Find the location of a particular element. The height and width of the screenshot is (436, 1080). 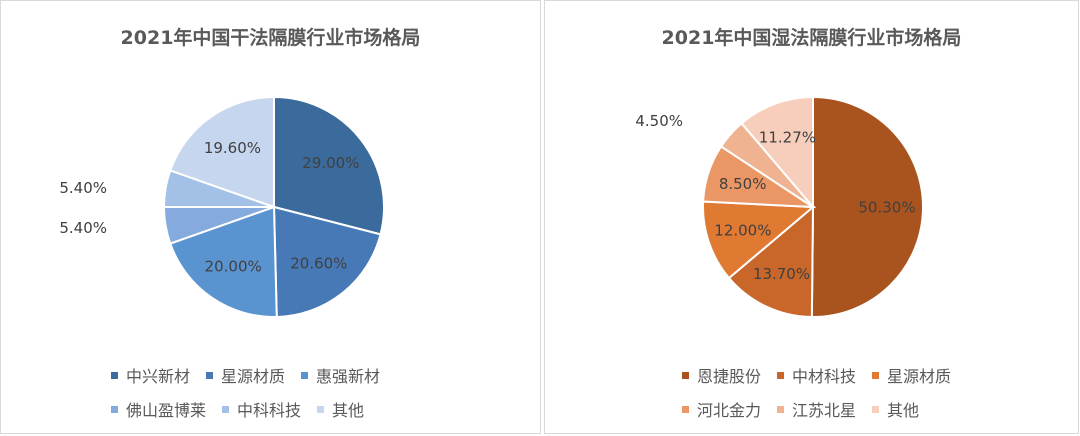

legend-item: 河北金力 is located at coordinates (721, 409).